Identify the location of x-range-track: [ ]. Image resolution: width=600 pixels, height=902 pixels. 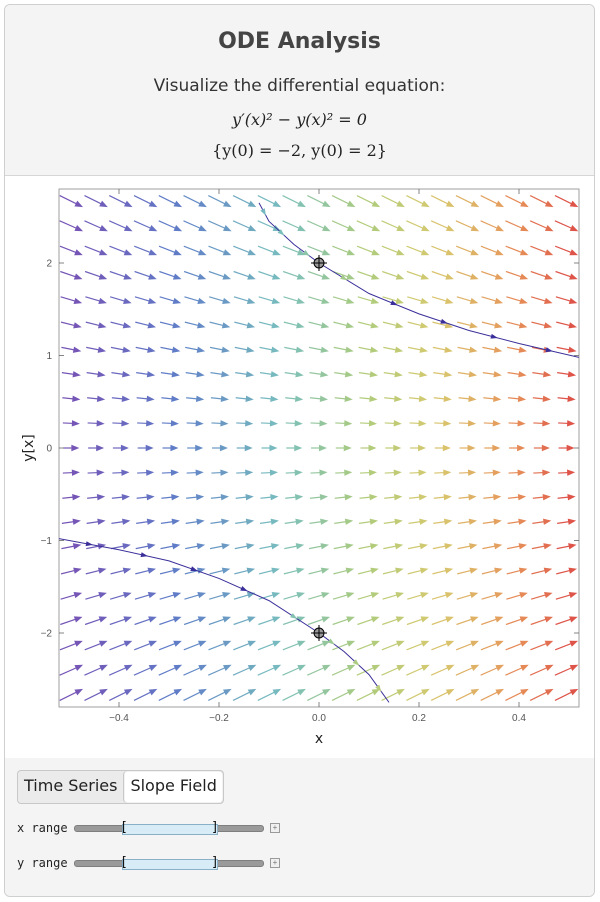
(169, 828).